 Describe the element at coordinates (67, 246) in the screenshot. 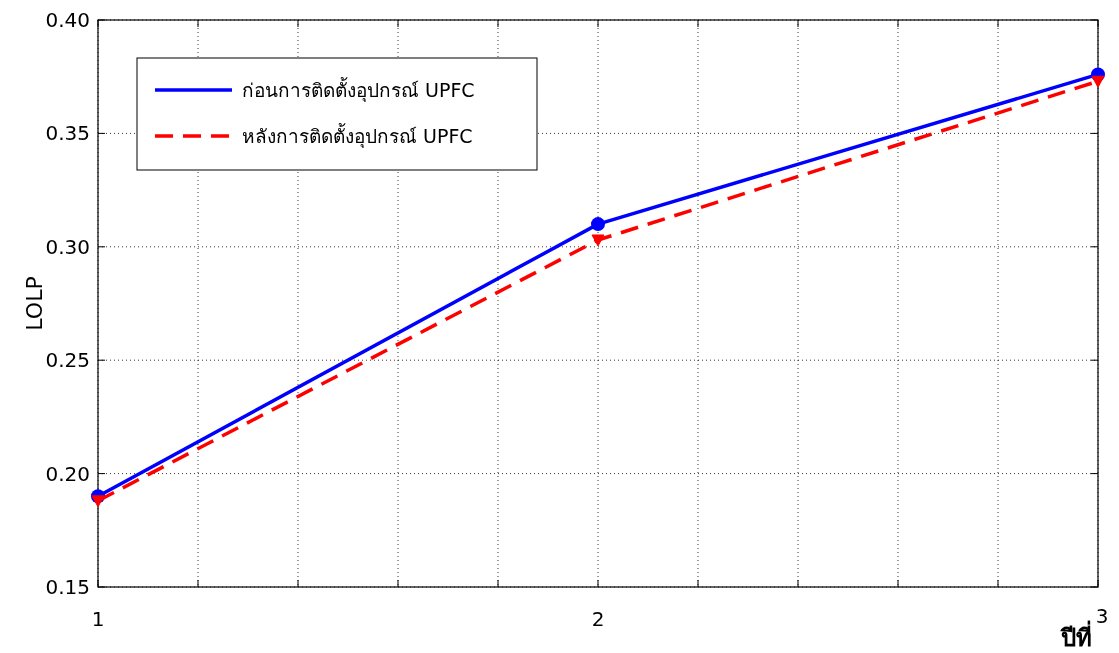

I see `y-tick-label: 0.30` at that location.